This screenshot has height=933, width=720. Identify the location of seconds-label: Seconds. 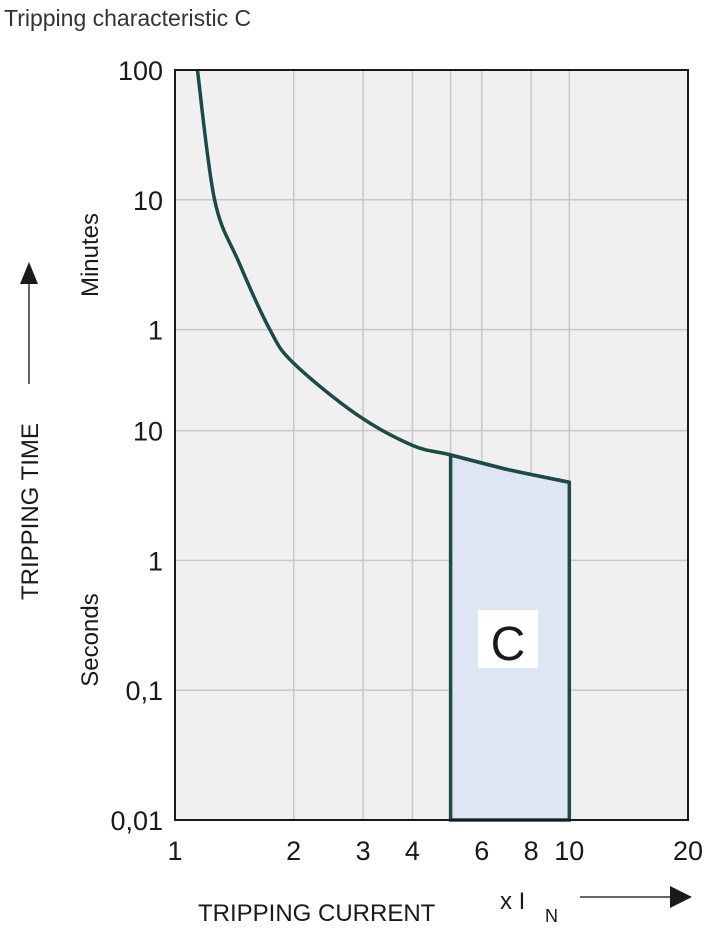
(90, 639).